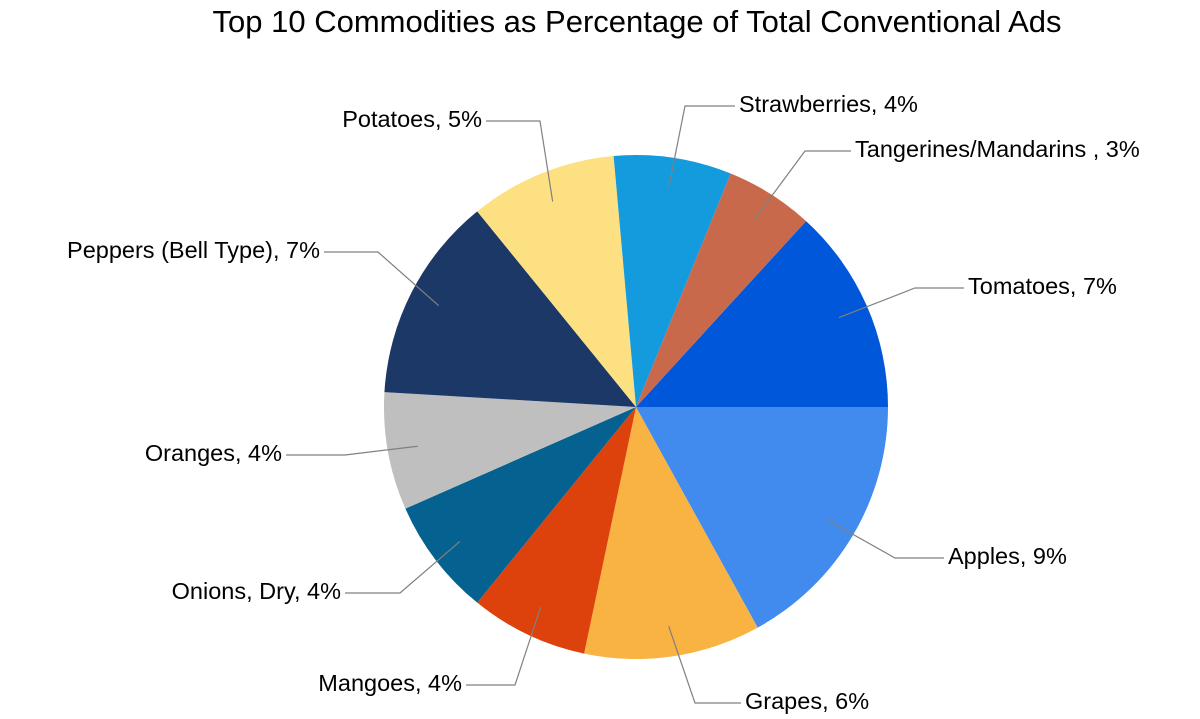 This screenshot has width=1200, height=719. Describe the element at coordinates (412, 119) in the screenshot. I see `data-label-potatoes: Potatoes, 5%` at that location.